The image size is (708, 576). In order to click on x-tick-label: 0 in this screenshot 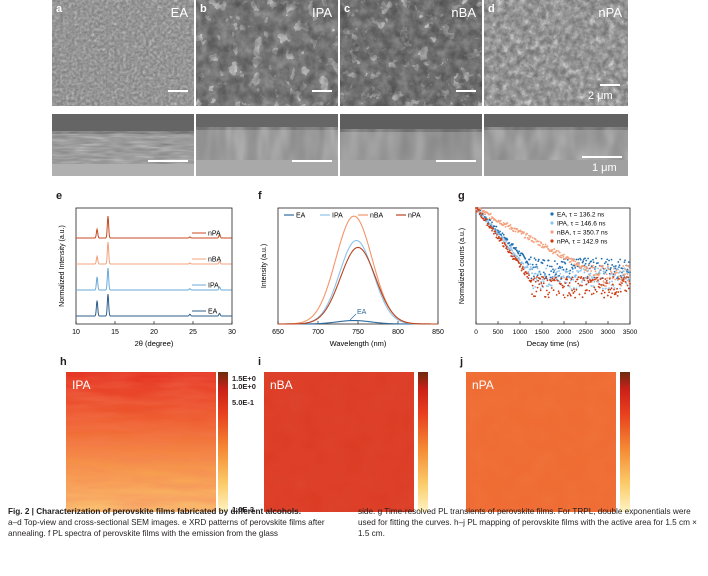, I will do `click(476, 332)`.